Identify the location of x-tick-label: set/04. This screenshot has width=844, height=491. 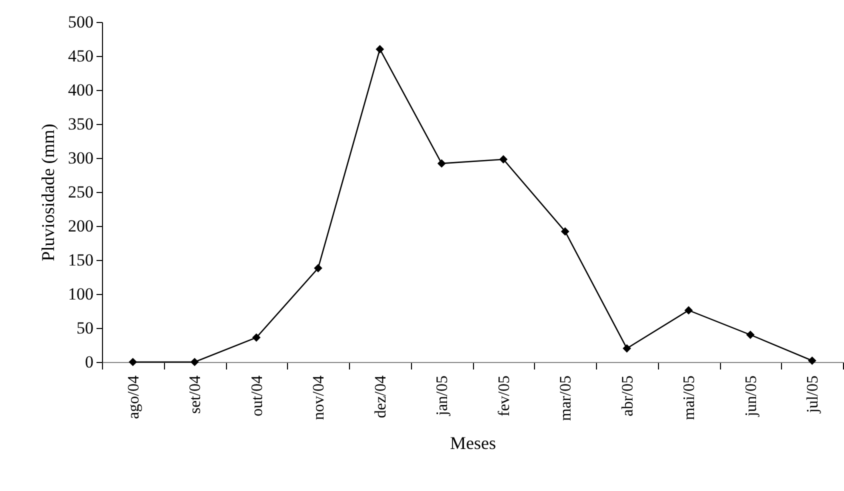
(195, 395).